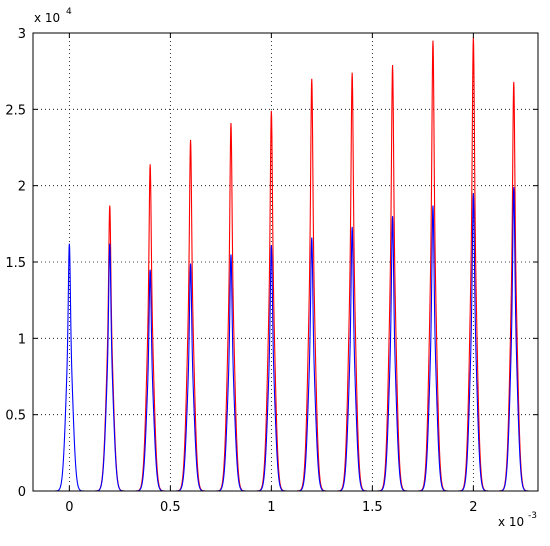 This screenshot has width=550, height=546. Describe the element at coordinates (15, 263) in the screenshot. I see `y-tick-label: 1.5` at that location.